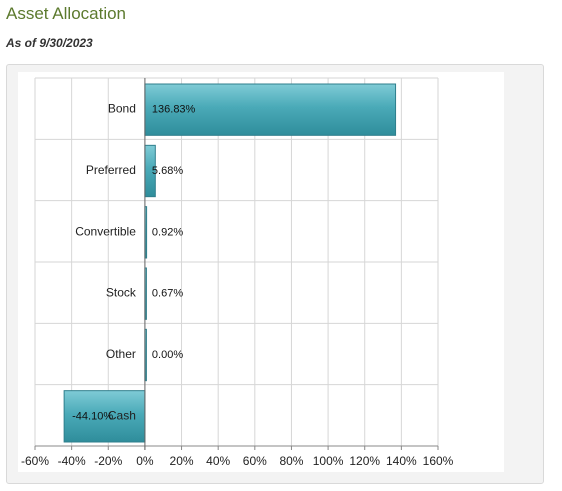  Describe the element at coordinates (182, 461) in the screenshot. I see `x-tick-label: 20%` at that location.